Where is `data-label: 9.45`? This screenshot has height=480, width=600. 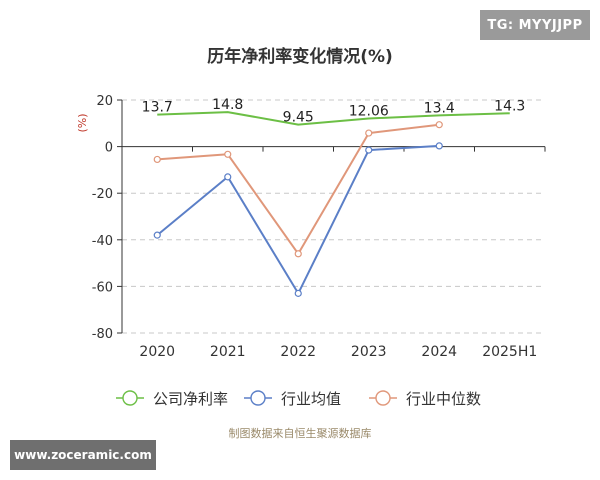
data-label: 9.45 is located at coordinates (298, 118).